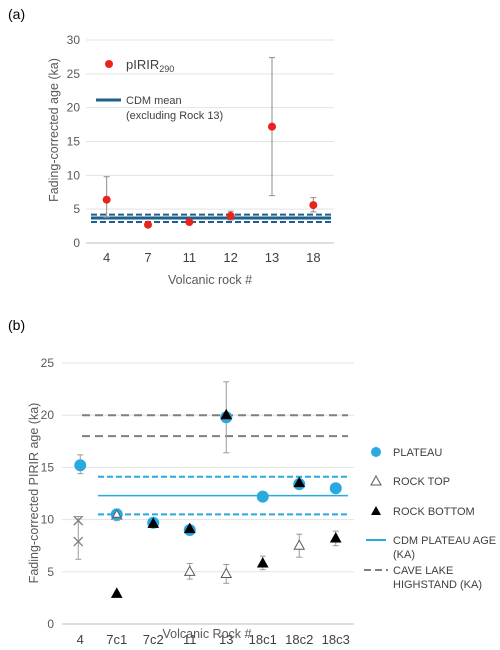 The width and height of the screenshot is (500, 650). I want to click on chart-a-y-tick-label: 0, so click(76, 243).